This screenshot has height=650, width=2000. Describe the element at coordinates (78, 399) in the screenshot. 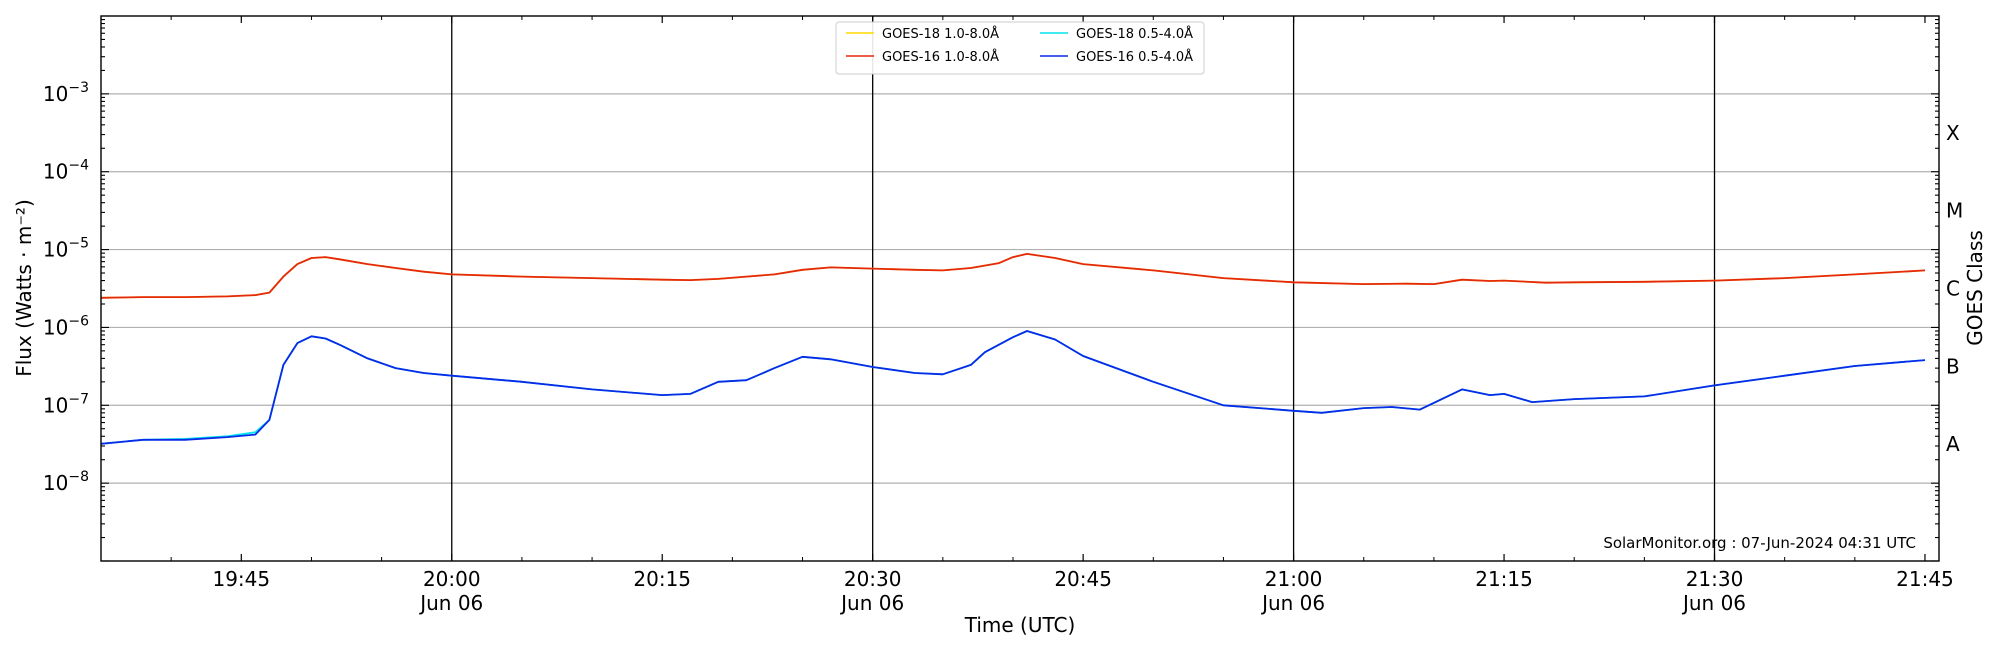

I see `y-tick-exponent: −7` at that location.